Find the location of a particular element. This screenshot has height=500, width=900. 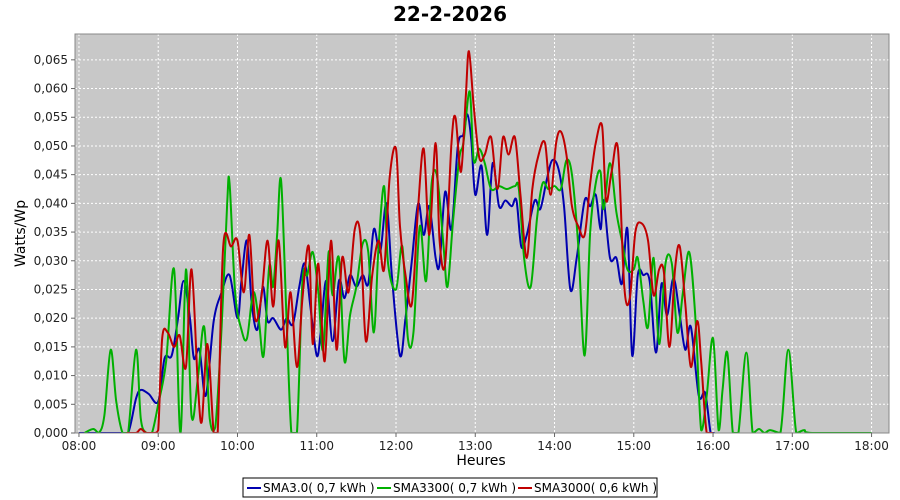

x-tick-label: 14:00 is located at coordinates (554, 446).